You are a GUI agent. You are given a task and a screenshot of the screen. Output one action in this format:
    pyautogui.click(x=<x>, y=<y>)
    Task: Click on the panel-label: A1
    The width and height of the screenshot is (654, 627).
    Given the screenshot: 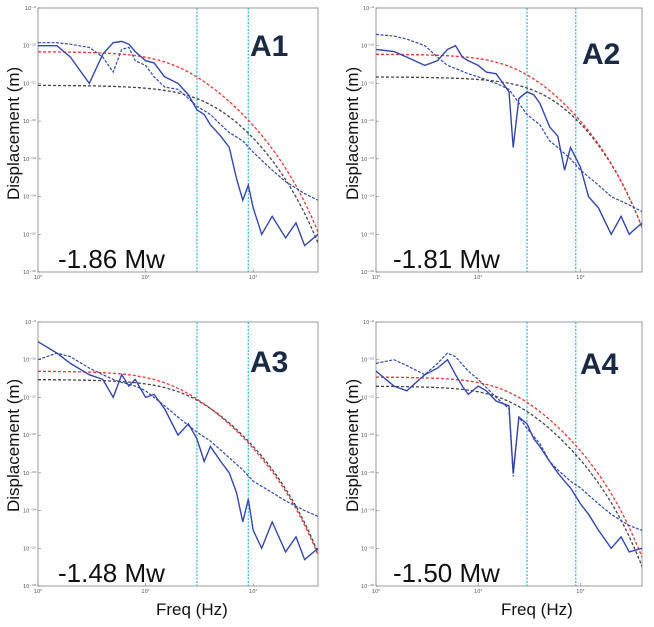 What is the action you would take?
    pyautogui.click(x=269, y=46)
    